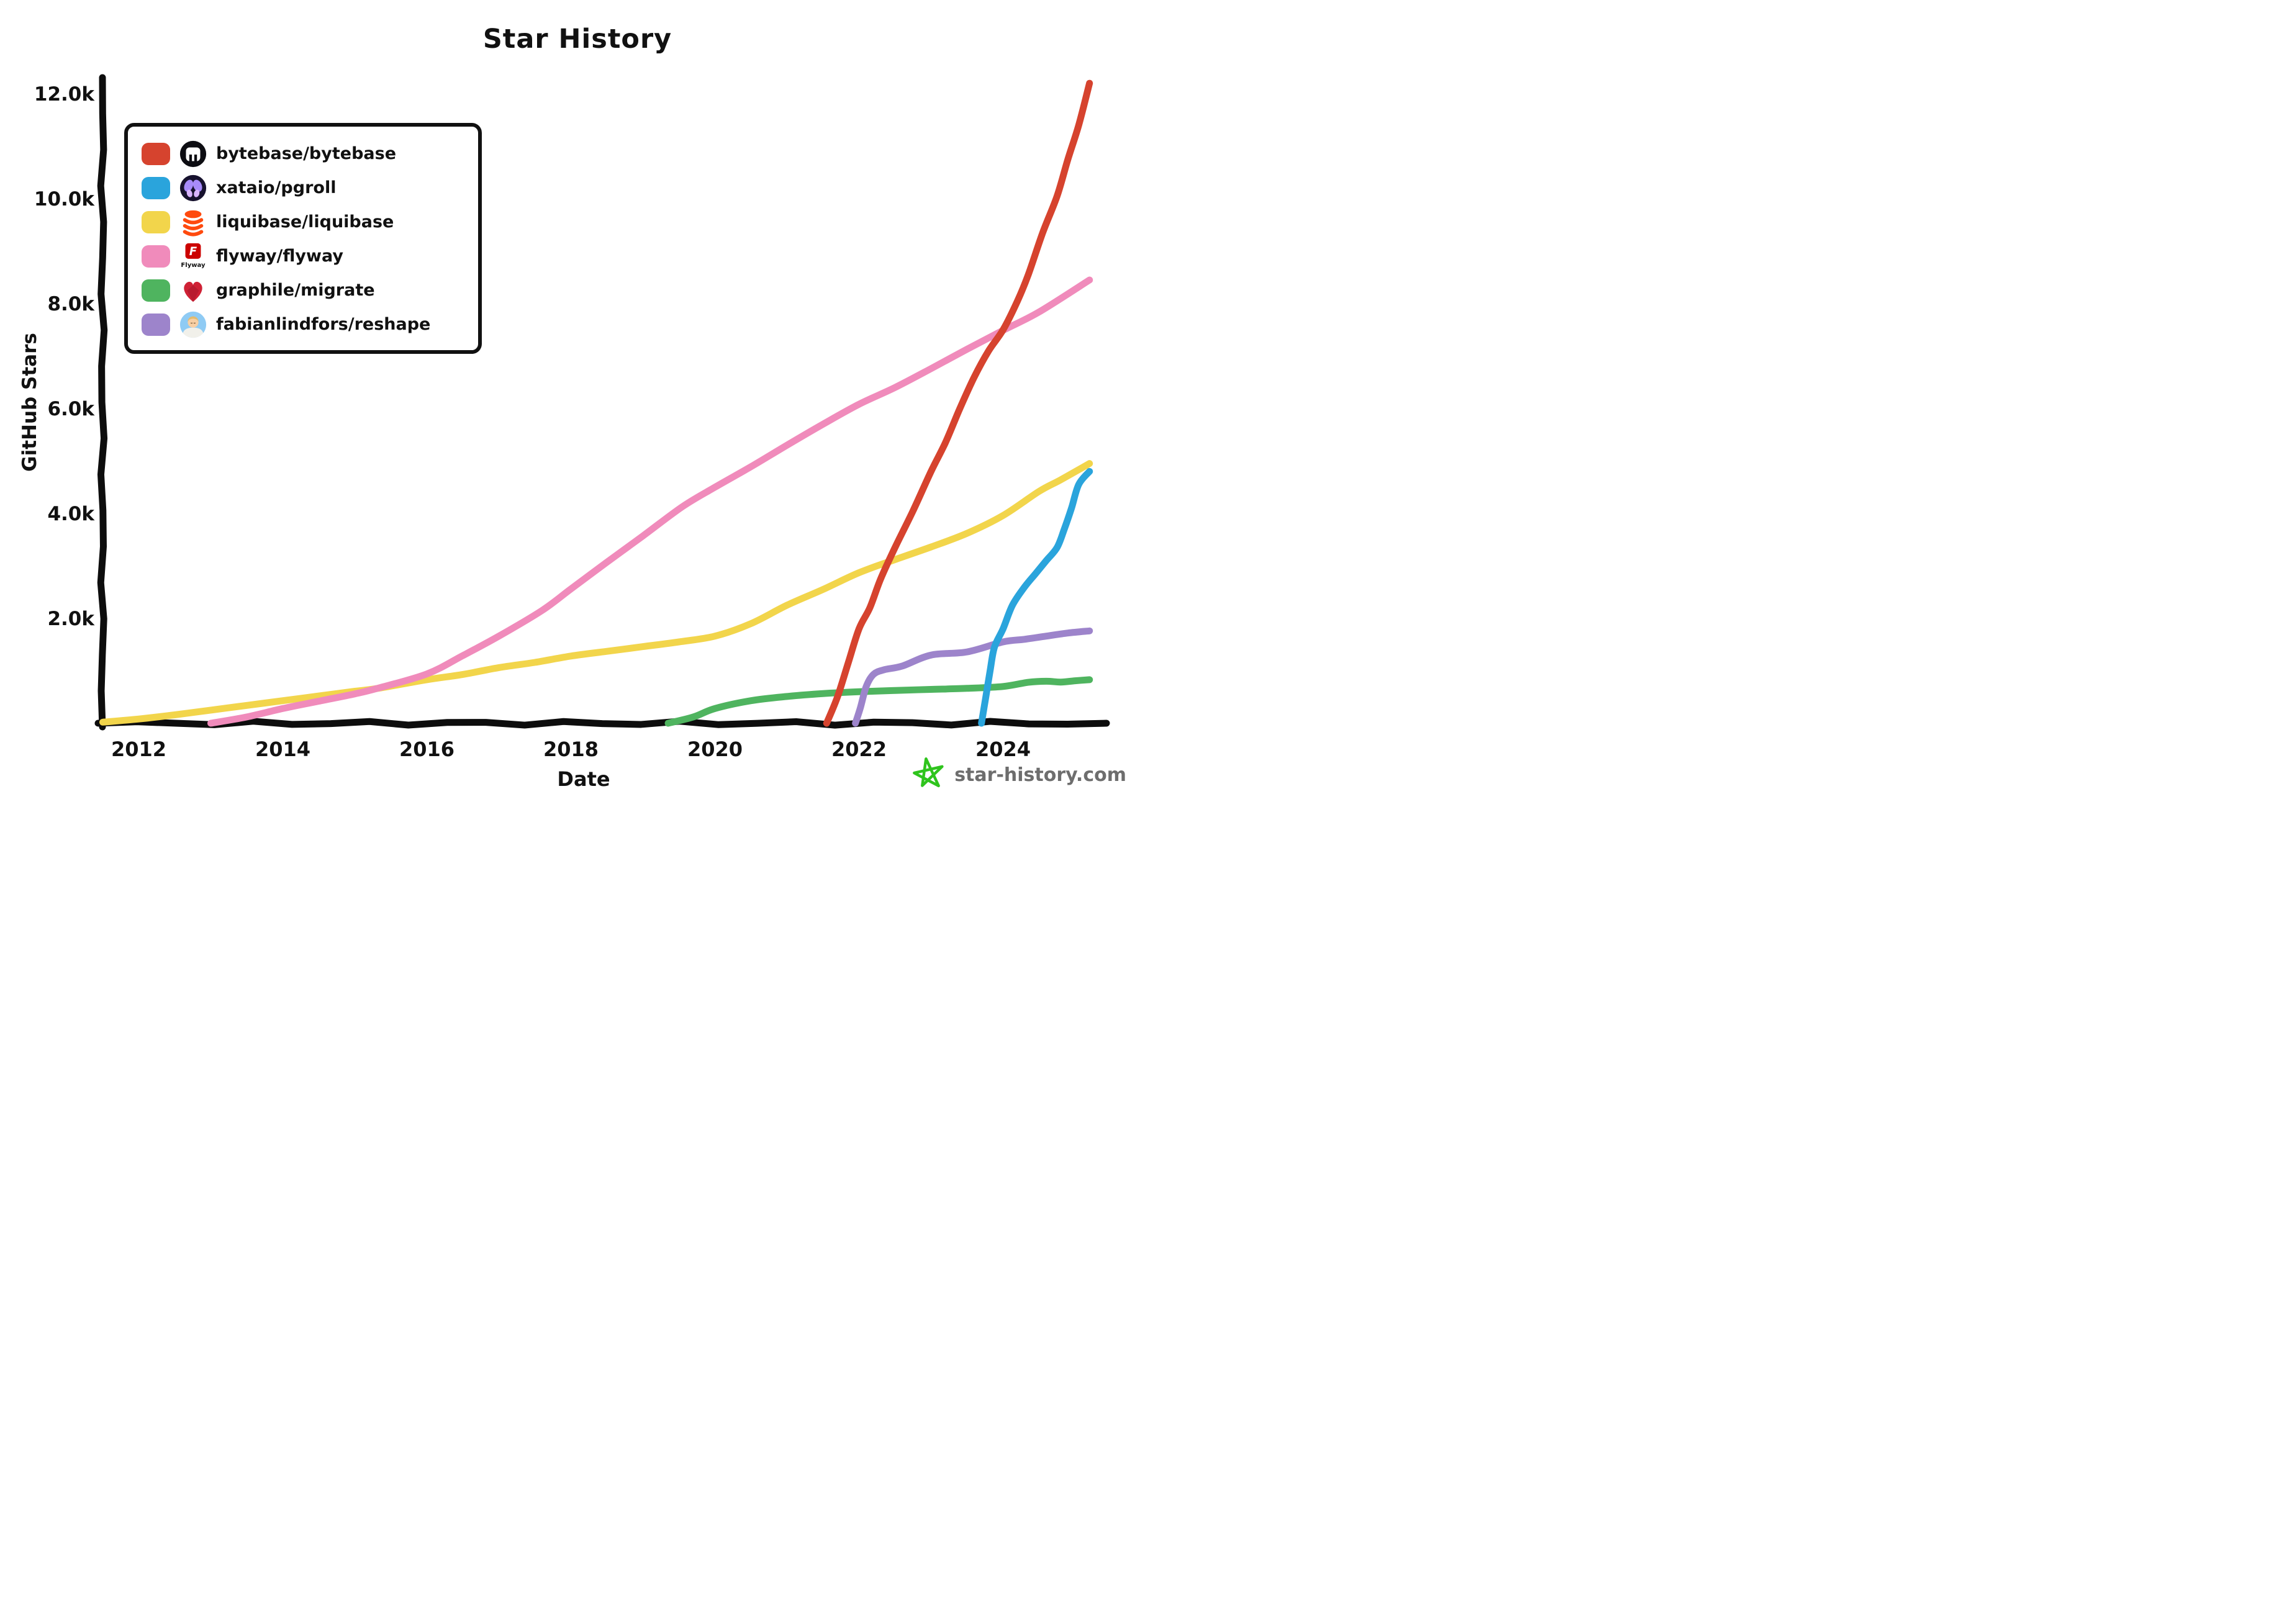 Image resolution: width=2275 pixels, height=1624 pixels. Describe the element at coordinates (1040, 775) in the screenshot. I see `watermark-site-text: star-history.com` at that location.